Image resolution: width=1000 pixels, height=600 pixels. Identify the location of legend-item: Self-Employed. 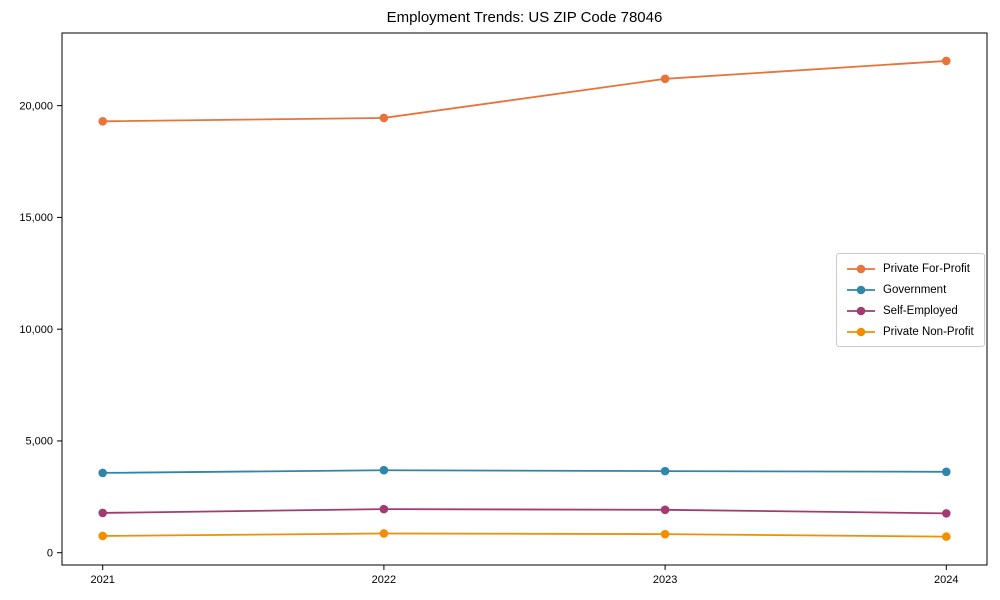
(911, 310).